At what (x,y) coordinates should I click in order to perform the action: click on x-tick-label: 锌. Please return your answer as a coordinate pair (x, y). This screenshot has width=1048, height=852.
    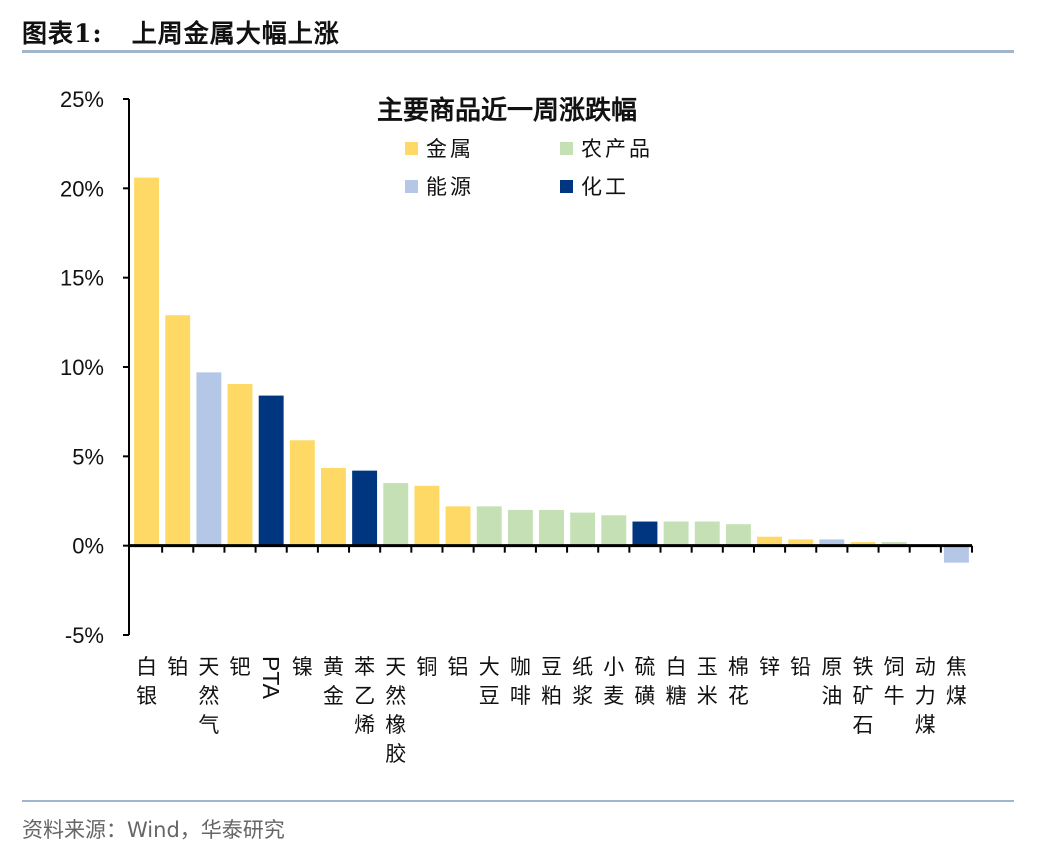
    Looking at the image, I should click on (769, 667).